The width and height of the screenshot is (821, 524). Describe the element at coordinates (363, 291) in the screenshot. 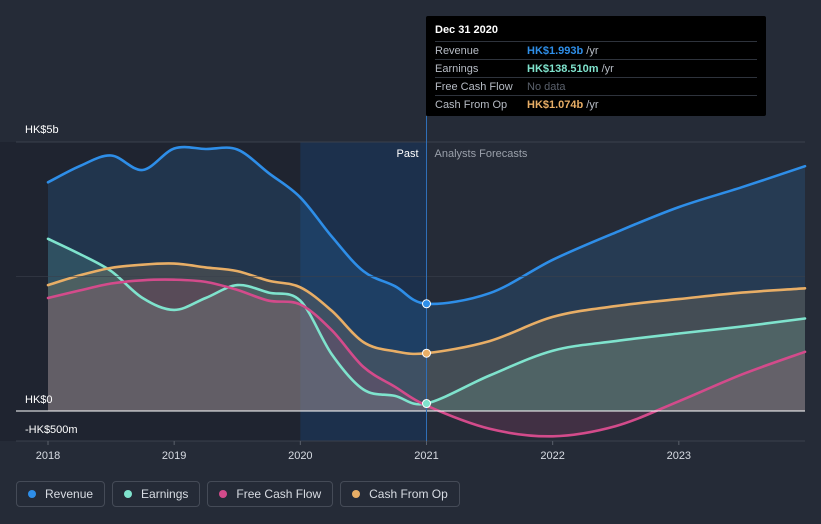

I see `past-highlight-band` at that location.